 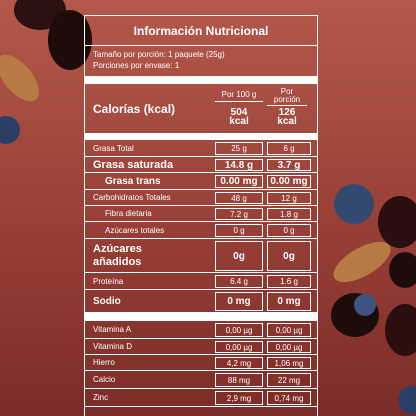 What do you see at coordinates (289, 398) in the screenshot?
I see `value-per-serving: 0,74 mg` at bounding box center [289, 398].